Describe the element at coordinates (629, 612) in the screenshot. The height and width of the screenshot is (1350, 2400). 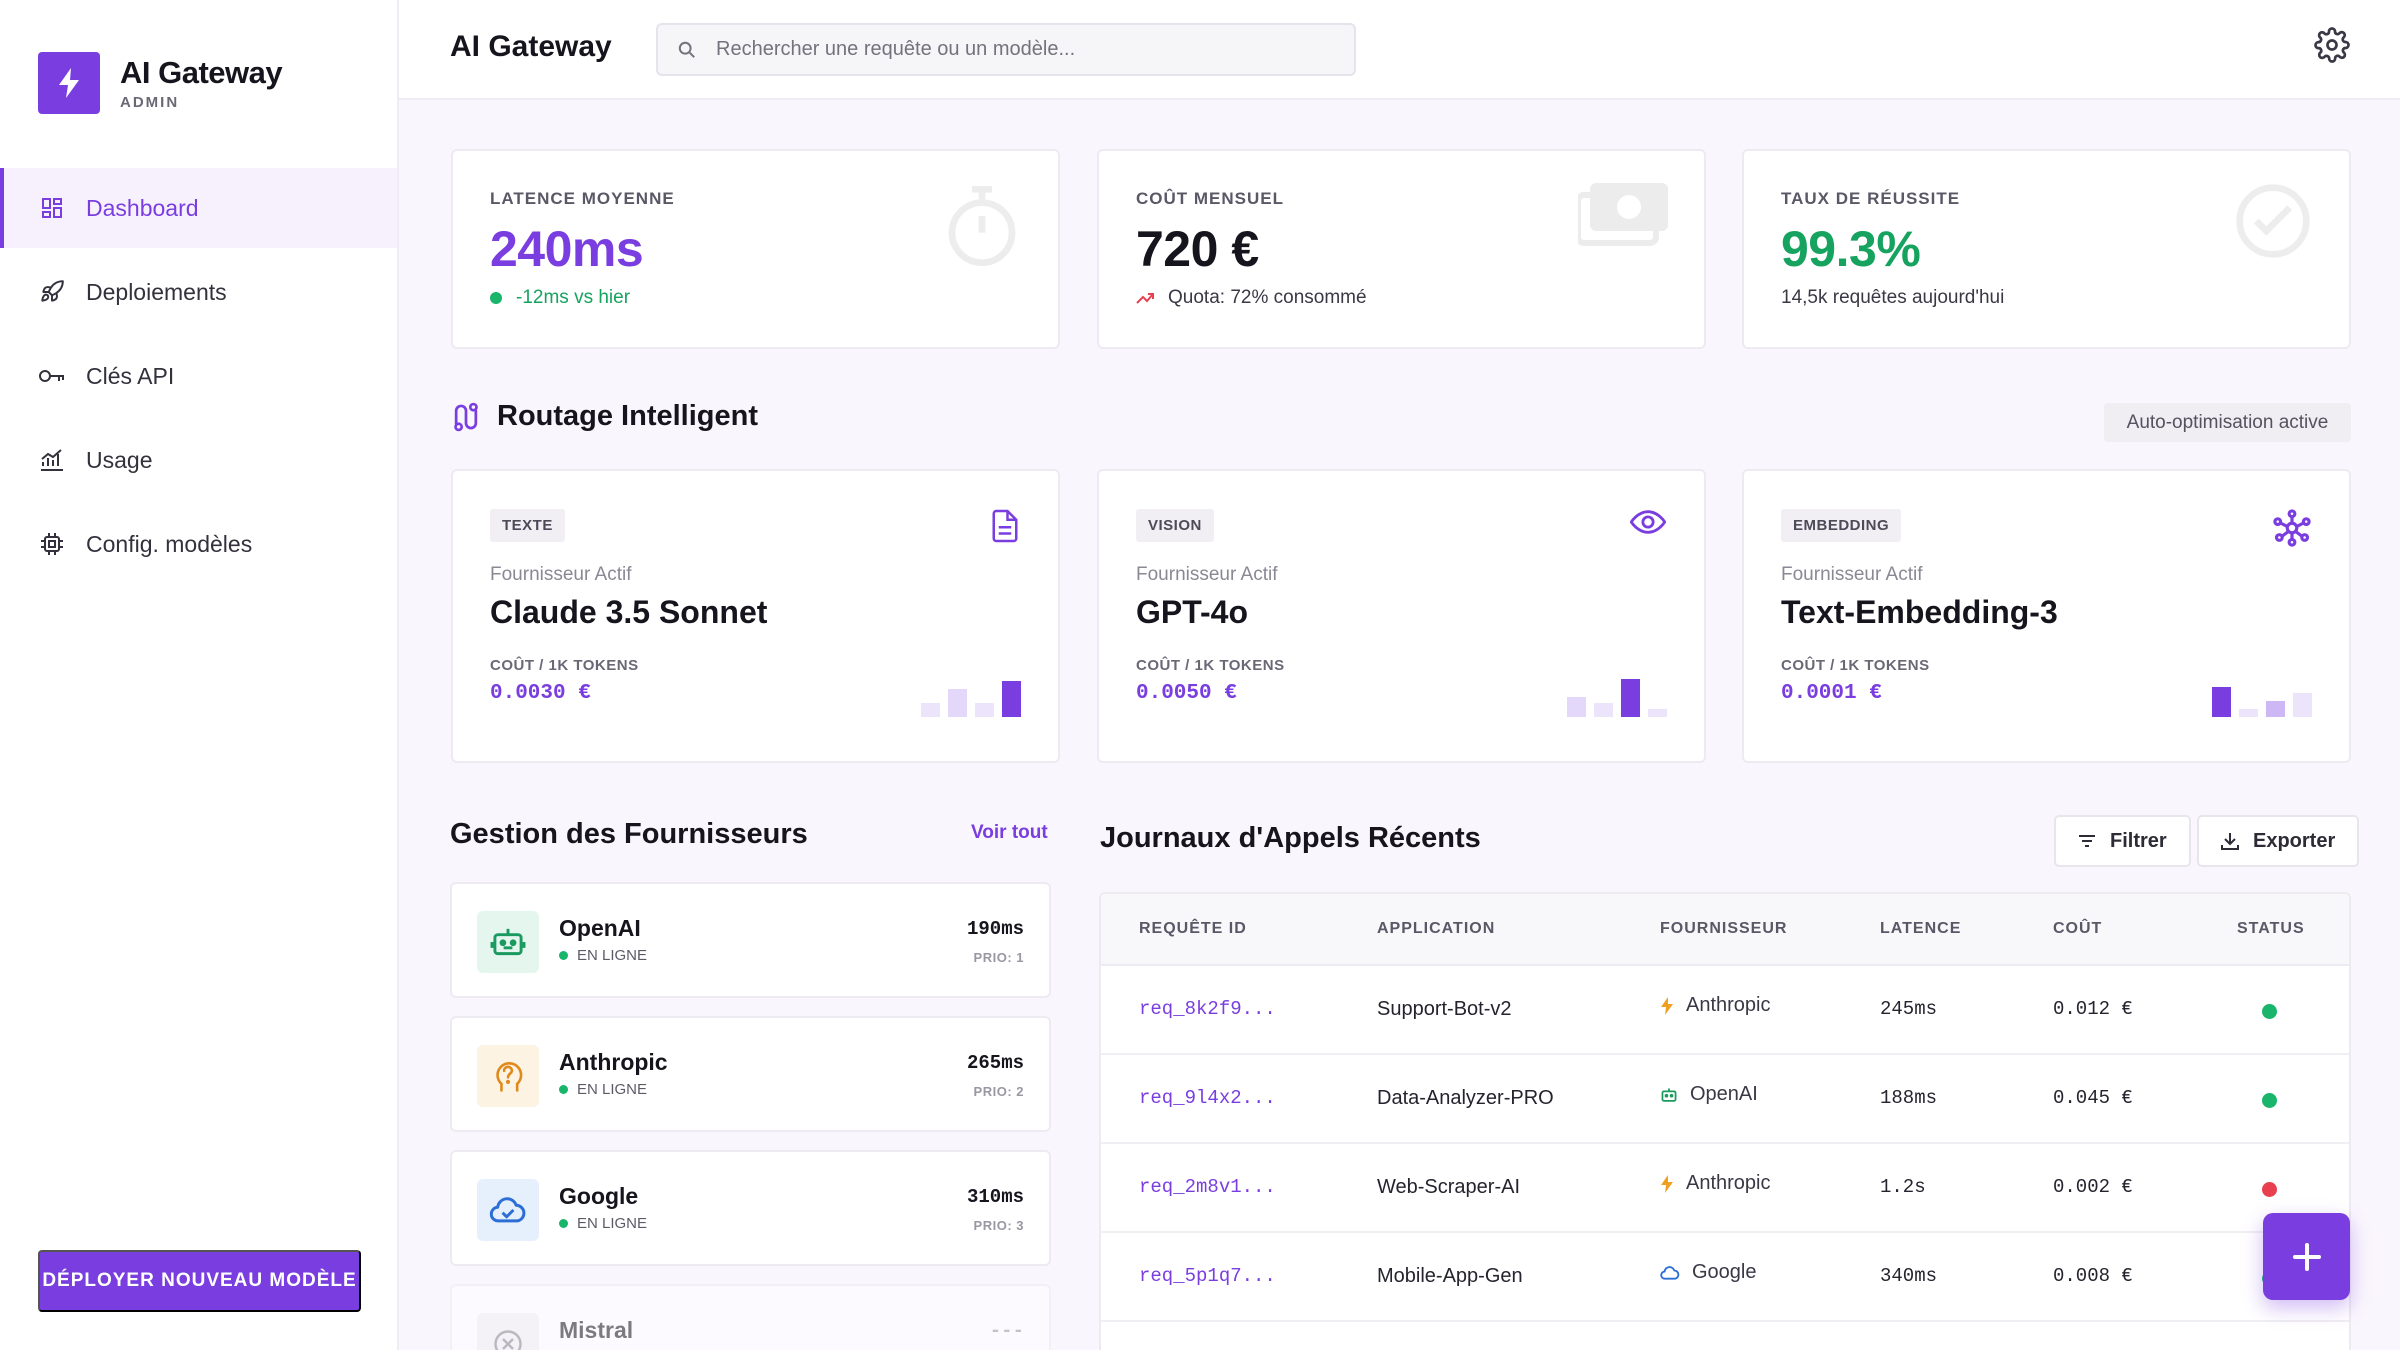
I see `route-model-name: Claude 3.5 Sonnet` at that location.